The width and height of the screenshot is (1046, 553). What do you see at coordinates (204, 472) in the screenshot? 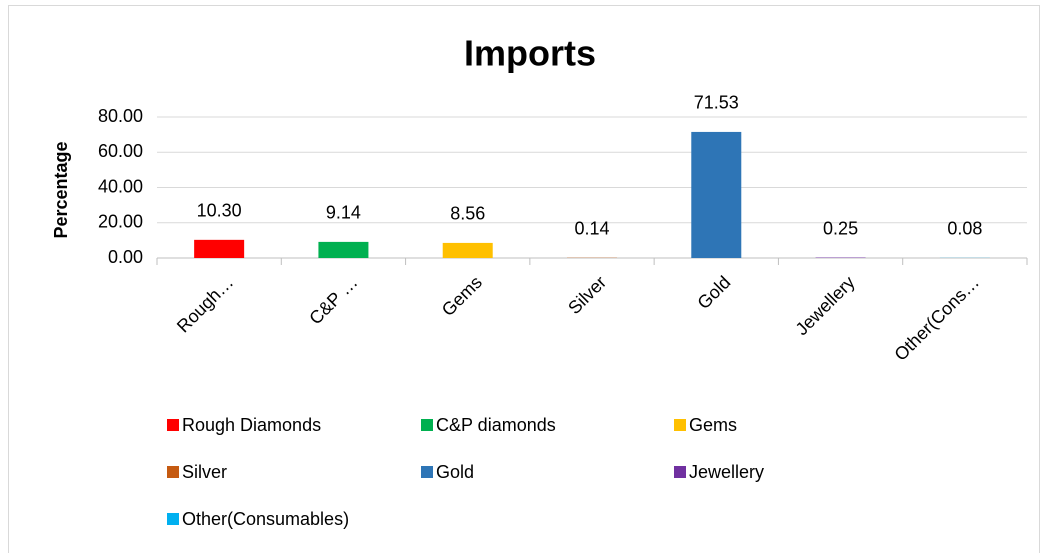
I see `legend-label: Silver` at bounding box center [204, 472].